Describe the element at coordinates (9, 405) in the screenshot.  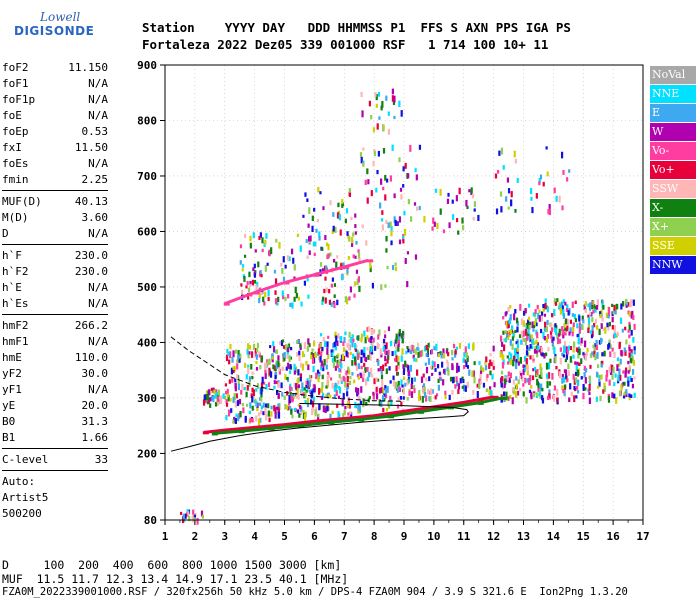
I see `param-name: yE` at that location.